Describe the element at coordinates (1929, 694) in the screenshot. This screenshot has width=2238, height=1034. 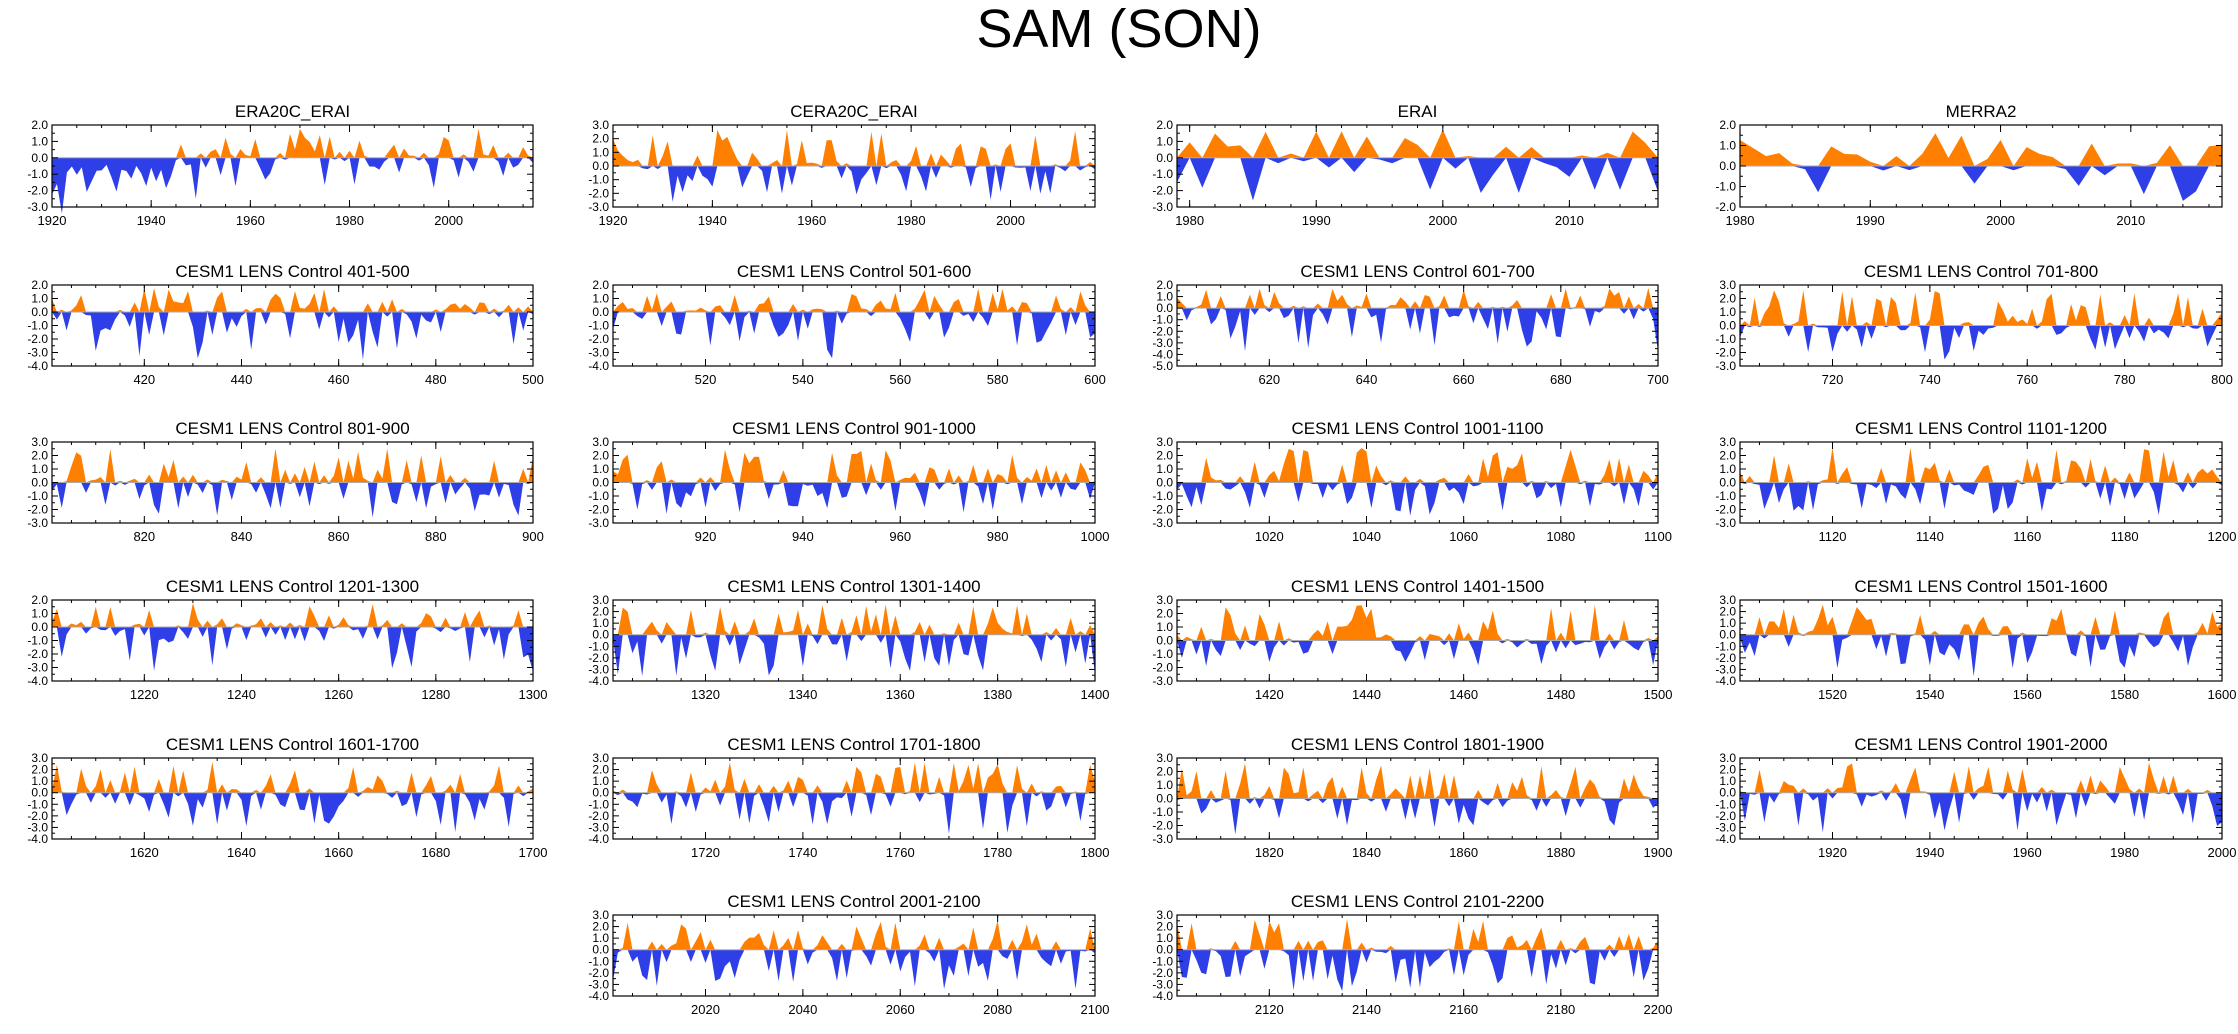
I see `x-tick-label: 1540` at that location.